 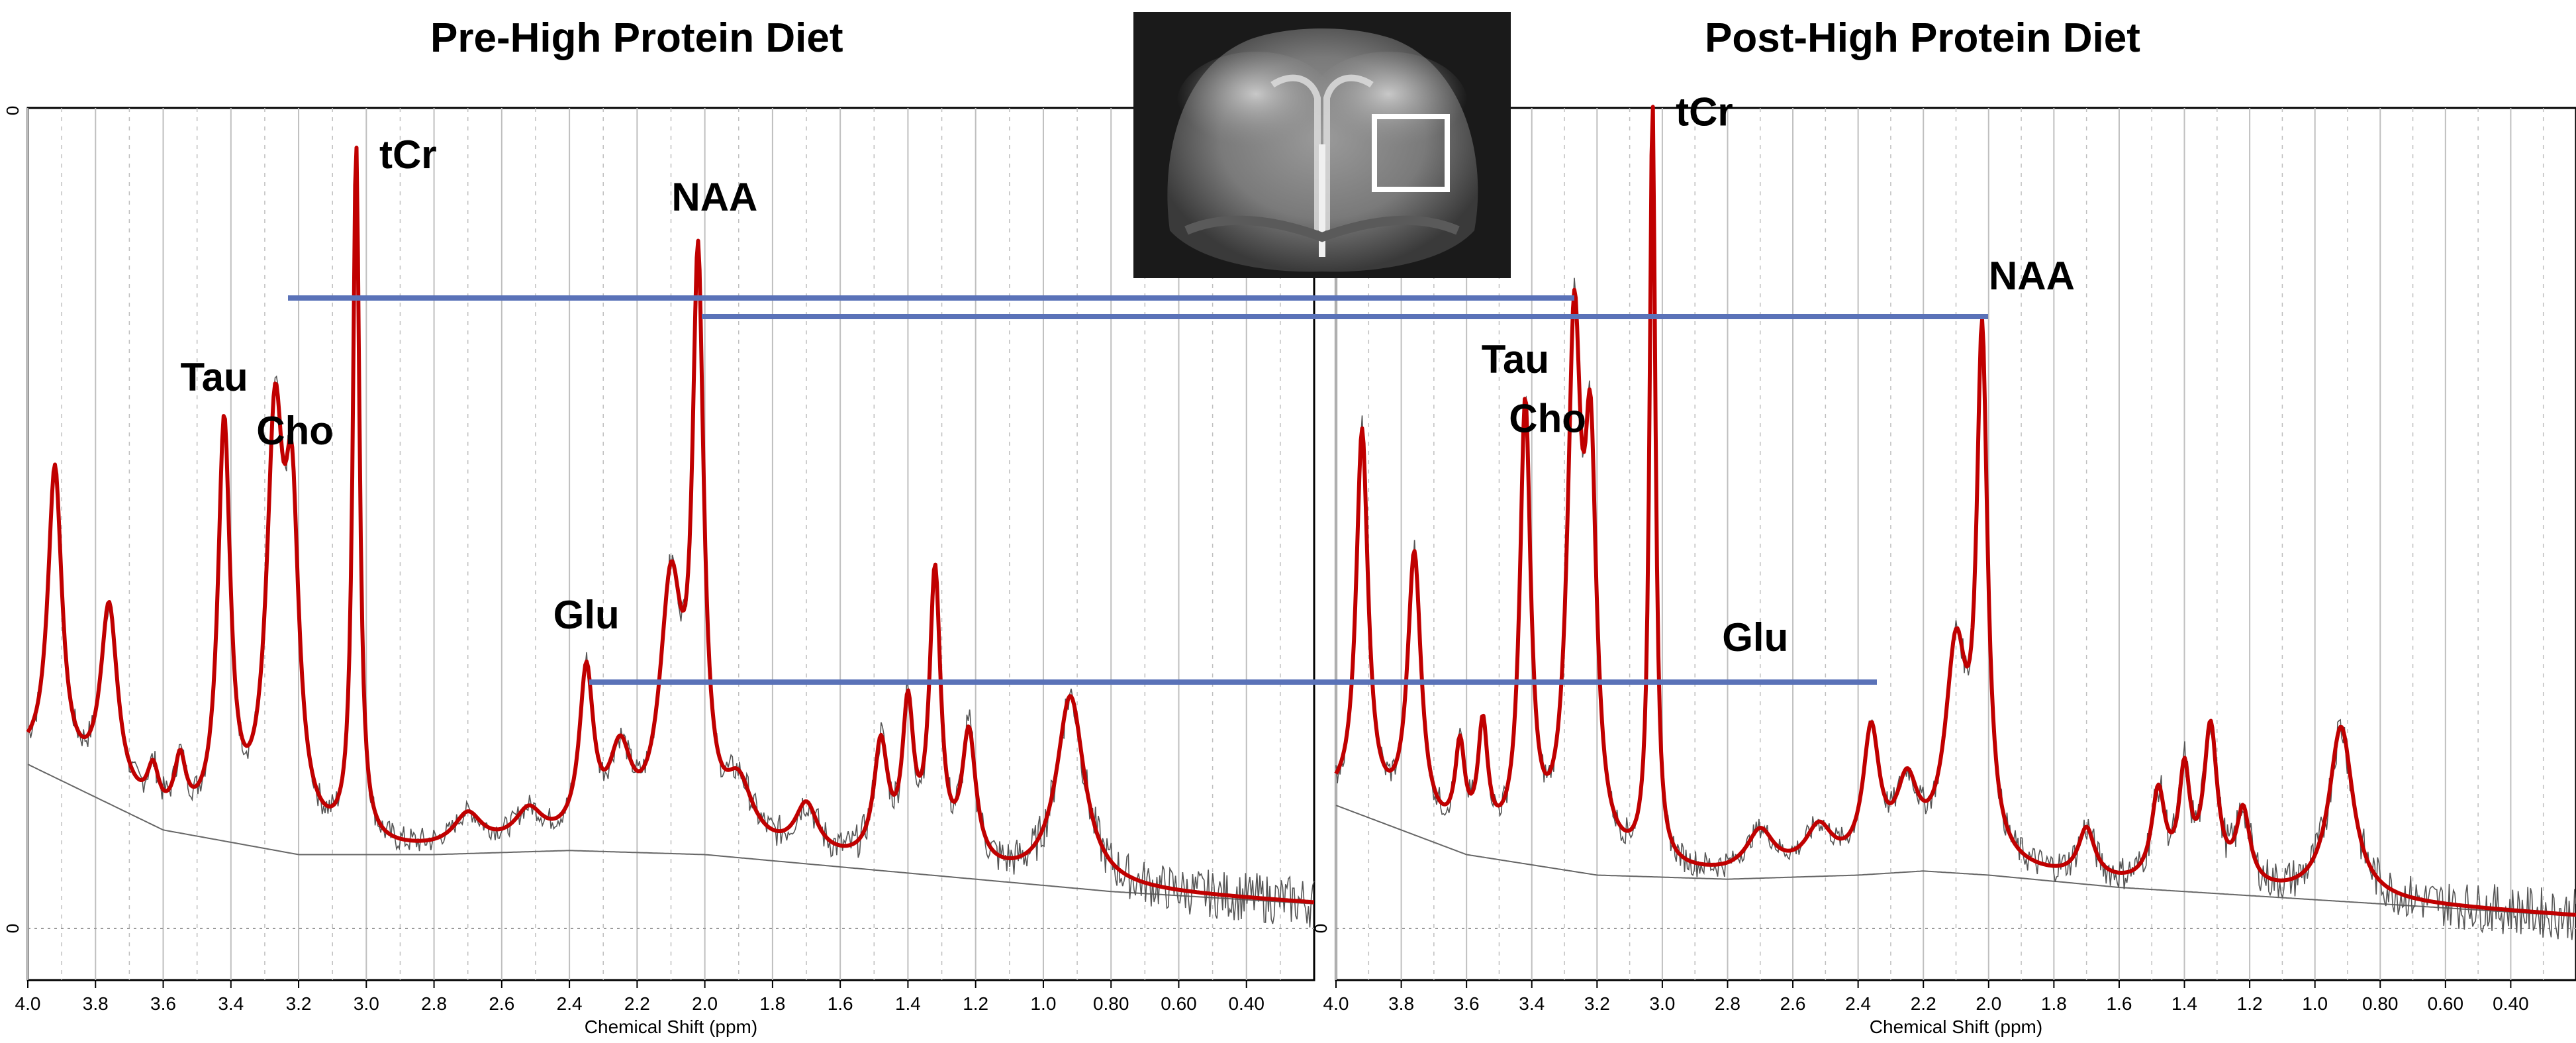 What do you see at coordinates (1322, 145) in the screenshot?
I see `brain-mri-inset` at bounding box center [1322, 145].